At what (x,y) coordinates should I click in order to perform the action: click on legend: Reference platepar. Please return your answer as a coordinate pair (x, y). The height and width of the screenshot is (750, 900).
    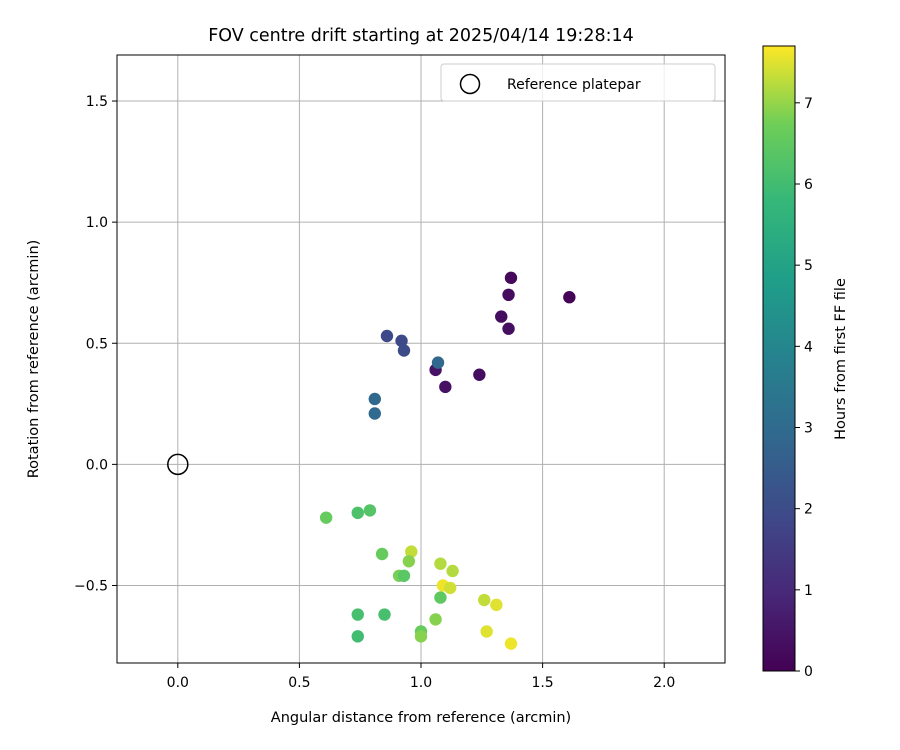
    Looking at the image, I should click on (578, 82).